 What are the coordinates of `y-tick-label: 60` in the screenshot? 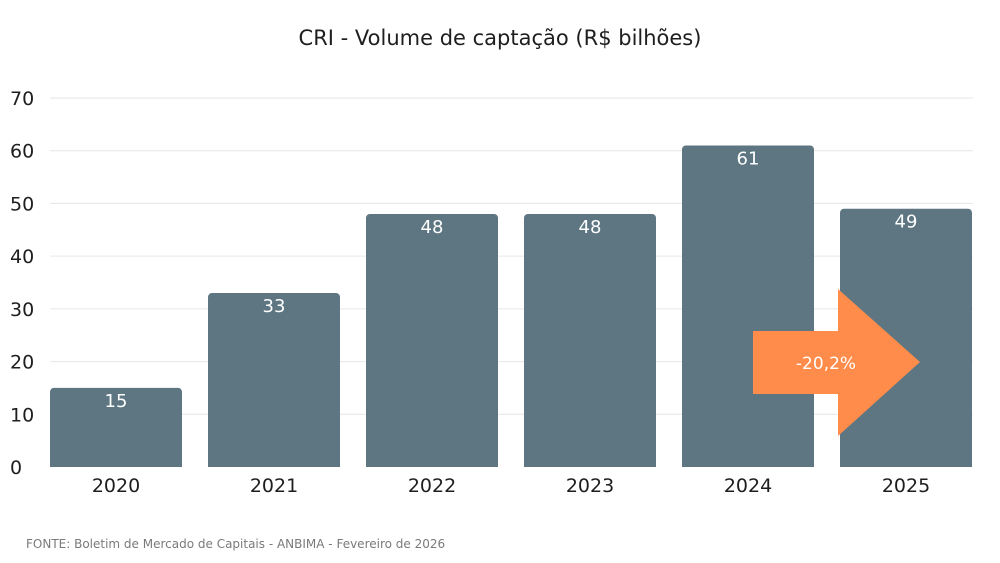 It's located at (22, 152).